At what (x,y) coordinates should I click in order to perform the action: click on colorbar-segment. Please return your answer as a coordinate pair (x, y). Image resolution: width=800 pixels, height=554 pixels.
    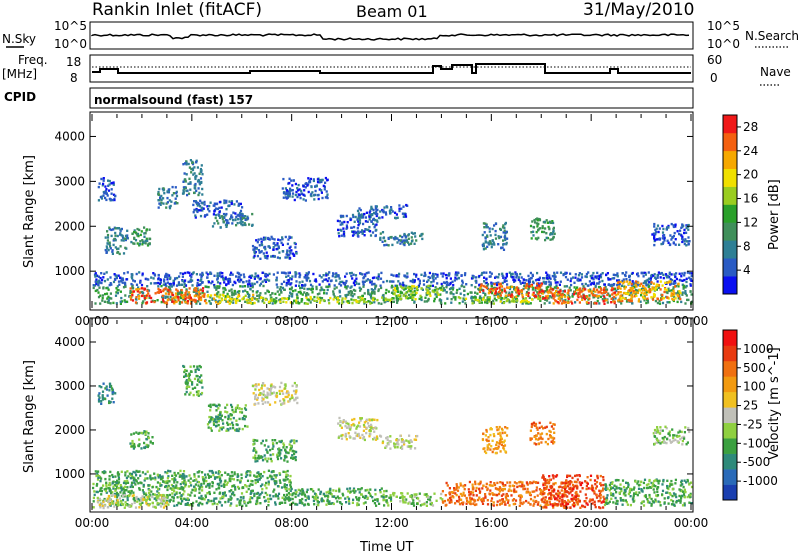
    Looking at the image, I should click on (730, 195).